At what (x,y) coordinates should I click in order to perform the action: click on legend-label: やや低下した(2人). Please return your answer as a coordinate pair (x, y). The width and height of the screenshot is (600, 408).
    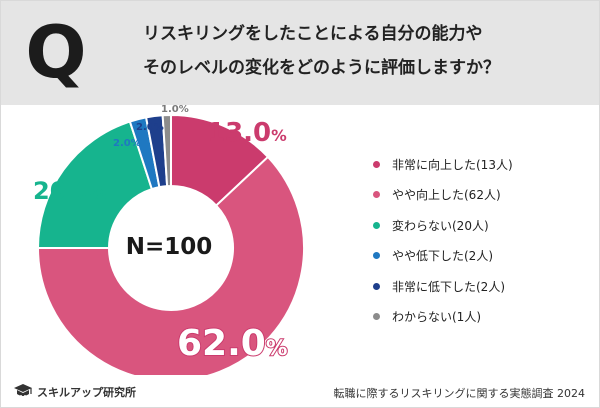
    Looking at the image, I should click on (442, 256).